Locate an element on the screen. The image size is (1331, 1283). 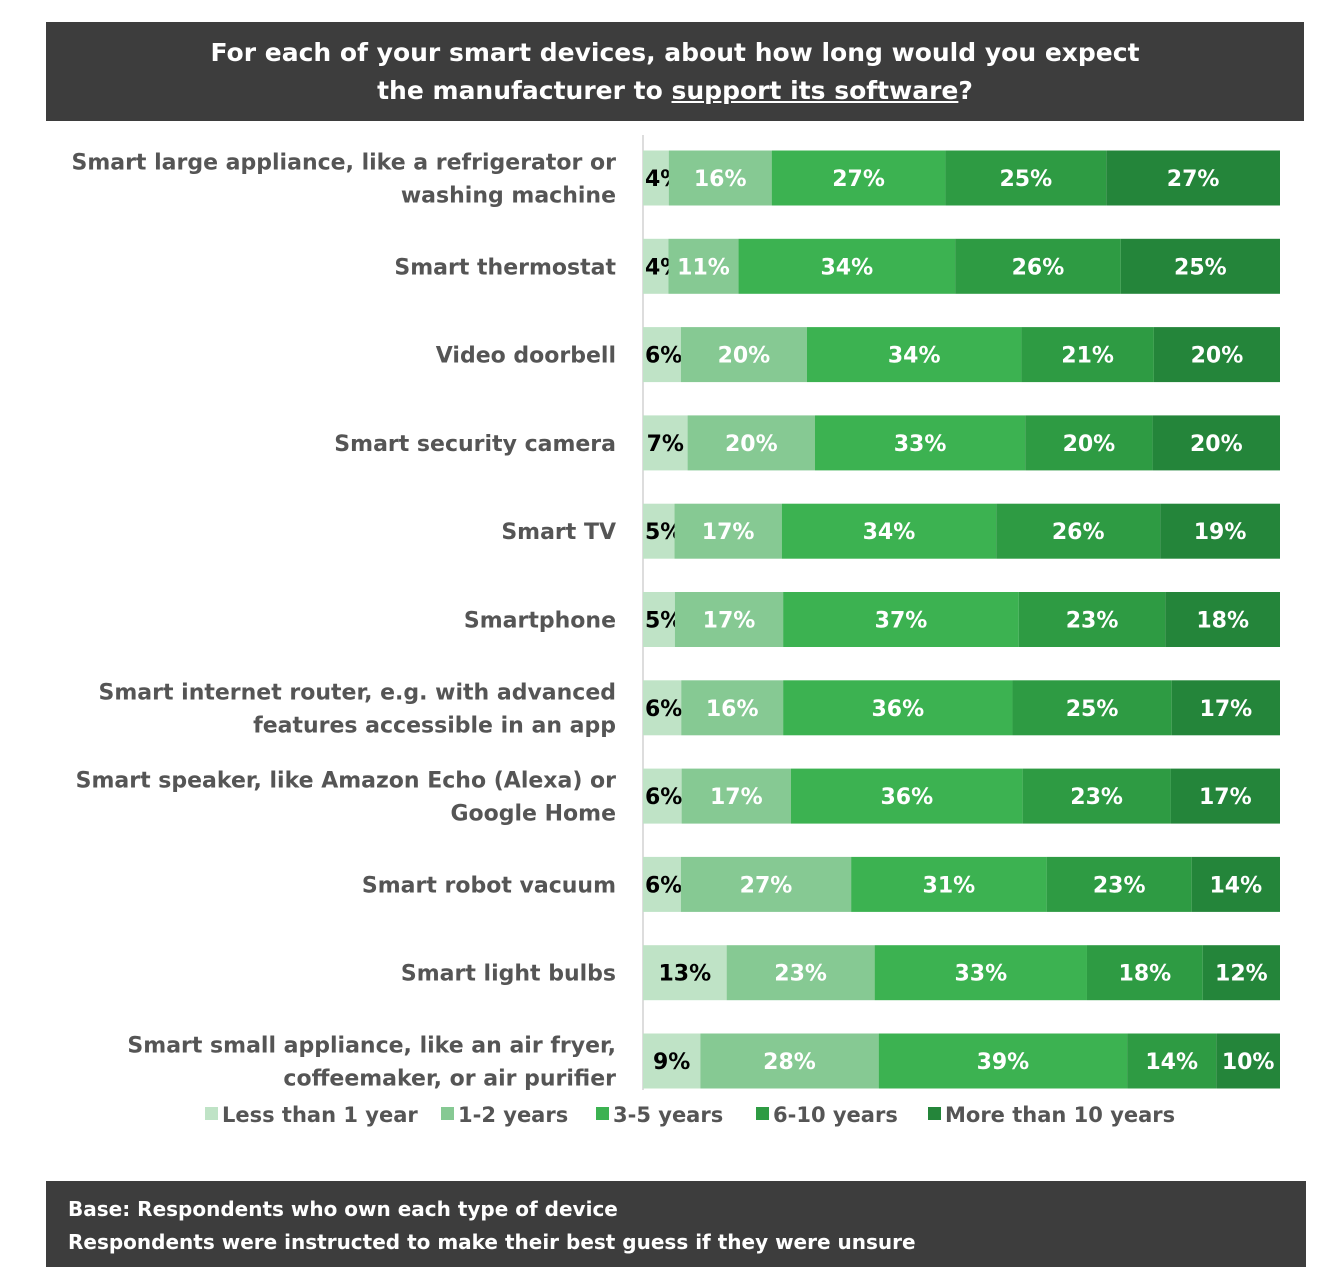
bar-row: Smart robot vacuum 6% 27% 31% 23% 14% is located at coordinates (821, 884).